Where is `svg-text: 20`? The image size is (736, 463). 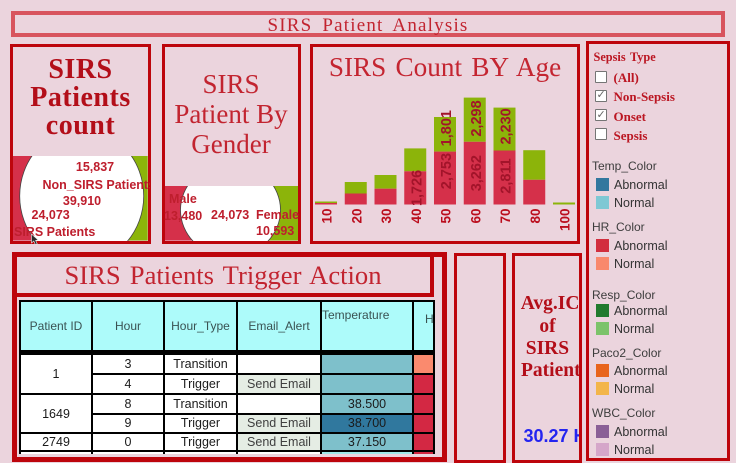
svg-text: 20 is located at coordinates (356, 216).